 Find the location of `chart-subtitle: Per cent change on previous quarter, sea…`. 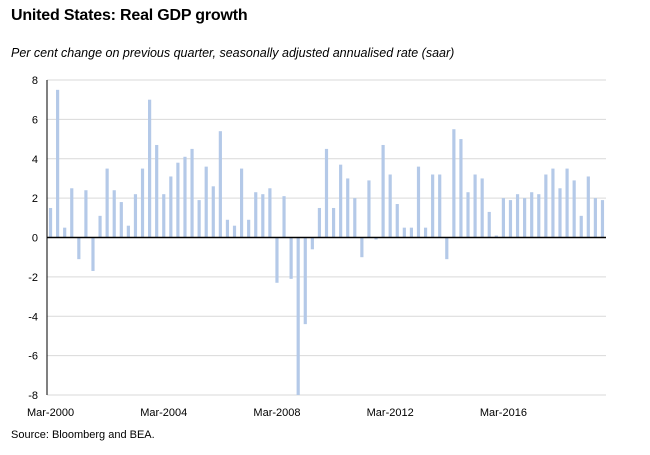

chart-subtitle: Per cent change on previous quarter, sea… is located at coordinates (233, 53).